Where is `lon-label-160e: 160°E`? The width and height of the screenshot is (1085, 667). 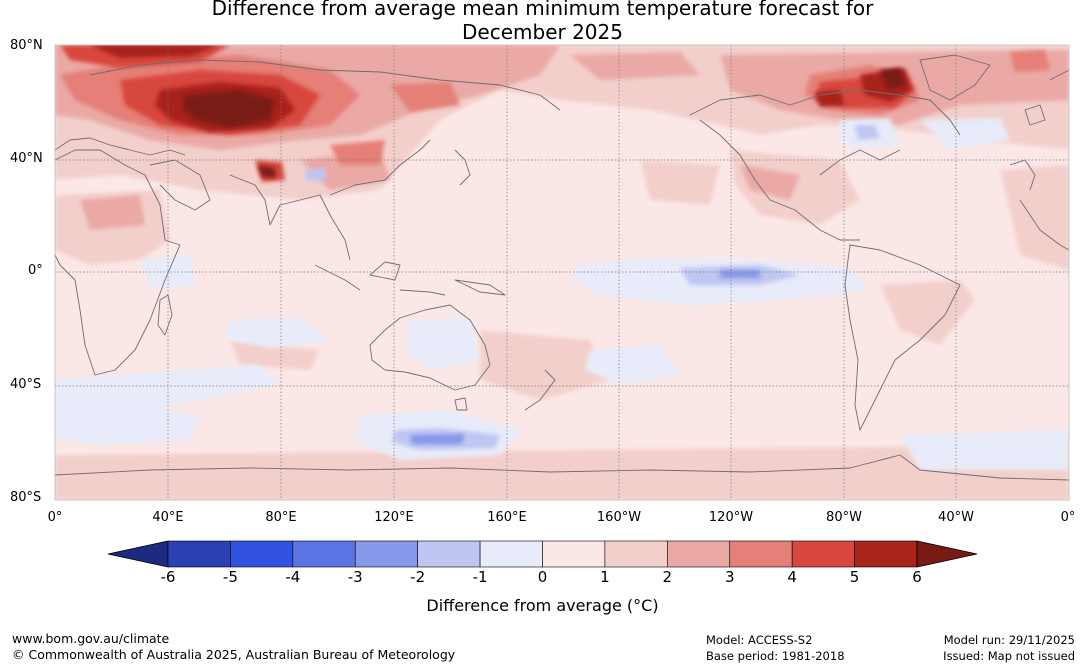
lon-label-160e: 160°E is located at coordinates (507, 517).